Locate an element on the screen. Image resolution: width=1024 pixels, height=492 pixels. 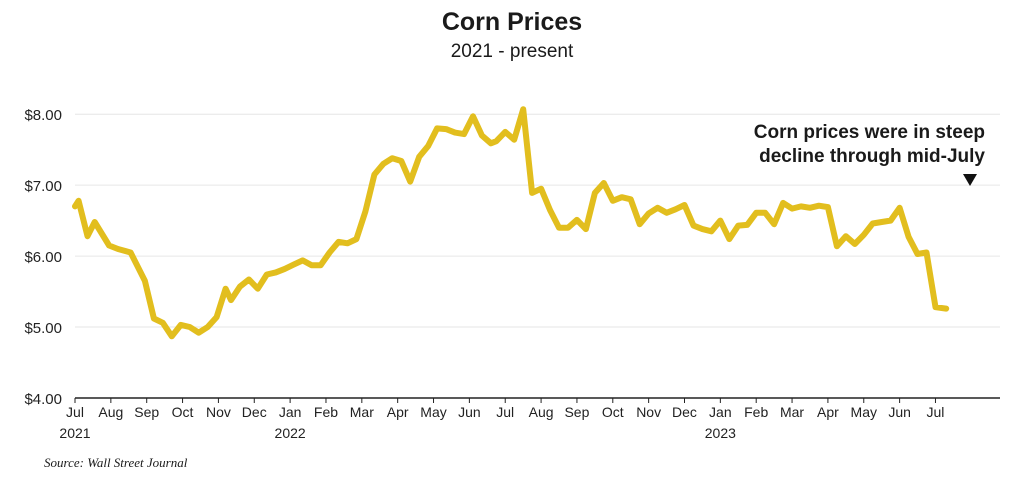
y-tick-label: $8.00 is located at coordinates (43, 115).